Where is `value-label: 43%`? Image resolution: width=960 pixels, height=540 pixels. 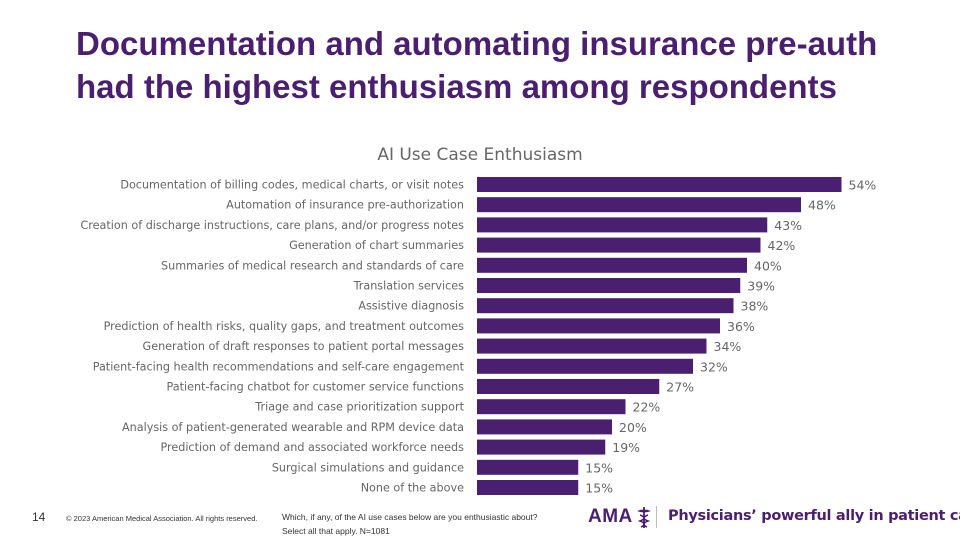
value-label: 43% is located at coordinates (788, 225).